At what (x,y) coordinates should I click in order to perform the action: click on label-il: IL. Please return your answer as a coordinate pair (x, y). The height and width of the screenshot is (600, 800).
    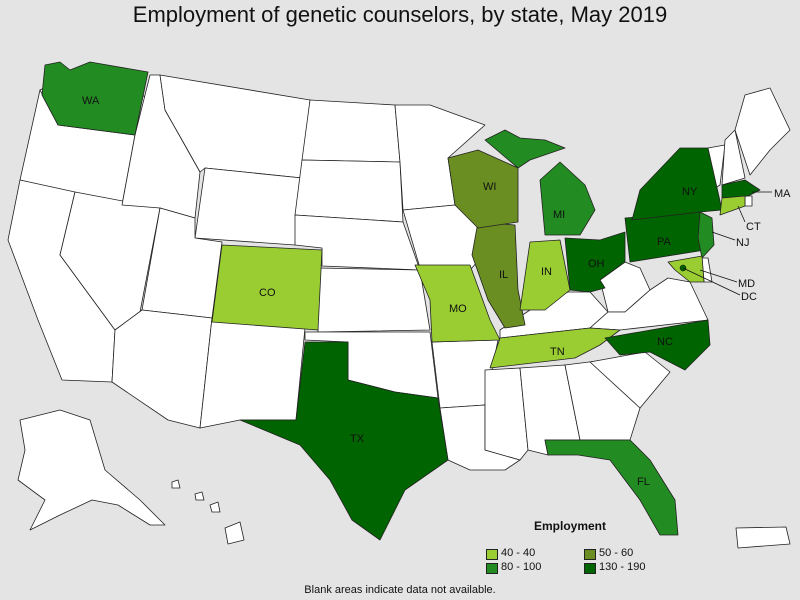
    Looking at the image, I should click on (503, 275).